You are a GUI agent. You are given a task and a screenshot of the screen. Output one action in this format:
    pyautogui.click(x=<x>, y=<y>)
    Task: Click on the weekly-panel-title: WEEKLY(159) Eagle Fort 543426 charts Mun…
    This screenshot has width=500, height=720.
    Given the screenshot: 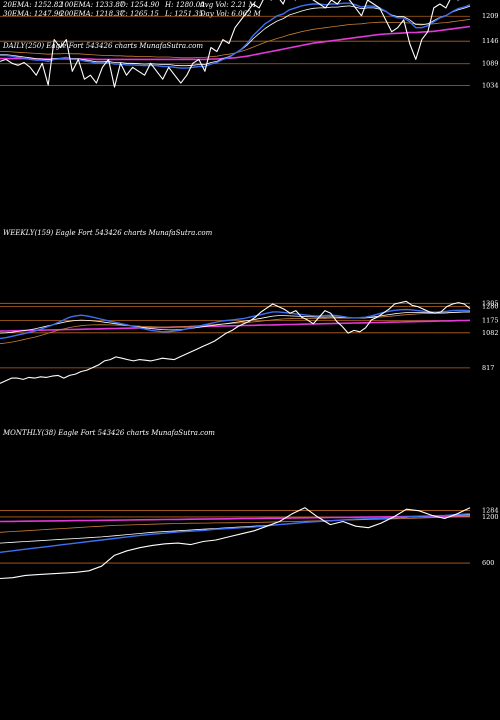 What is the action you would take?
    pyautogui.click(x=108, y=233)
    